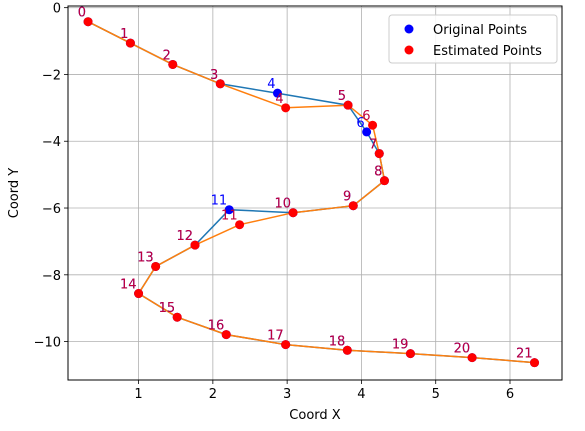 The image size is (585, 431). What do you see at coordinates (275, 336) in the screenshot?
I see `point-label: 17` at bounding box center [275, 336].